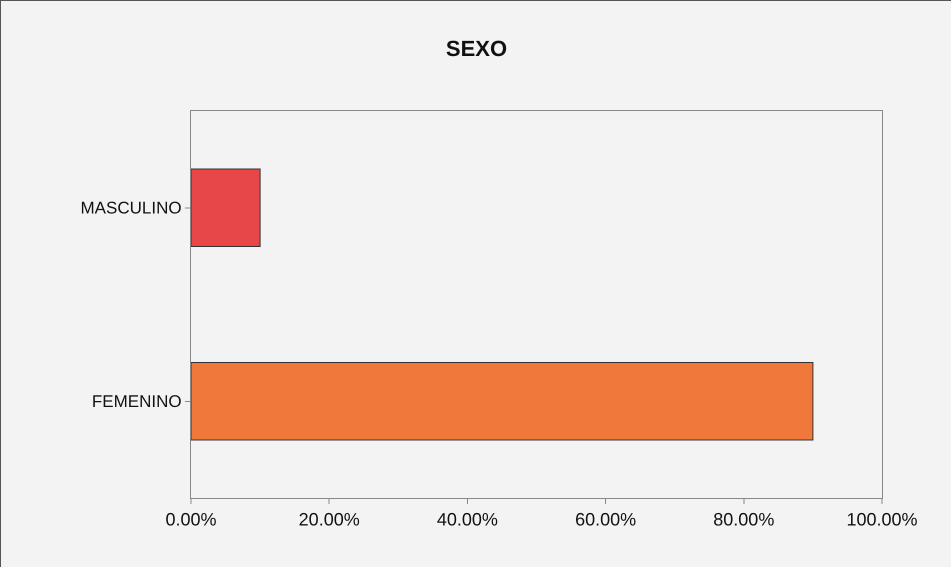 Image resolution: width=951 pixels, height=567 pixels. I want to click on y-tick-label: FEMENINO, so click(137, 402).